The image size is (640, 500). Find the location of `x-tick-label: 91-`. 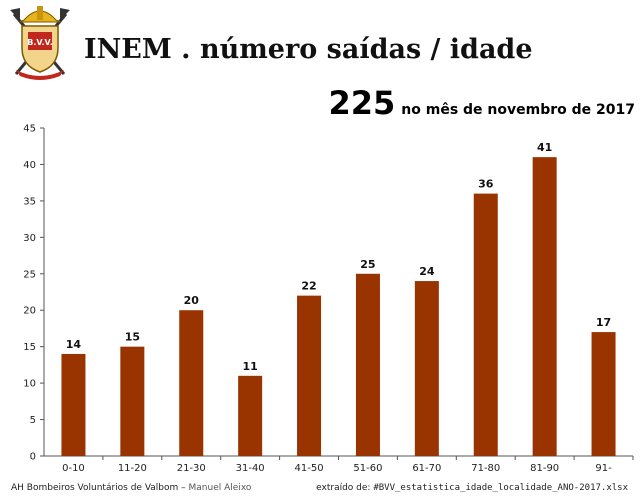

x-tick-label: 91- is located at coordinates (603, 468).